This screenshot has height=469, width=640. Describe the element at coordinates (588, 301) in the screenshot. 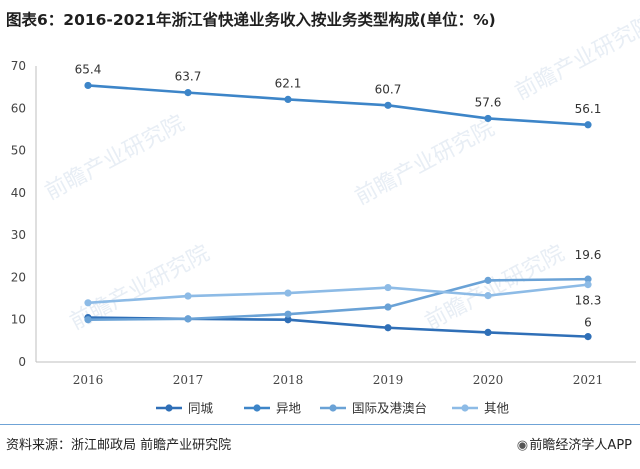

I see `data-label: 18.3` at that location.